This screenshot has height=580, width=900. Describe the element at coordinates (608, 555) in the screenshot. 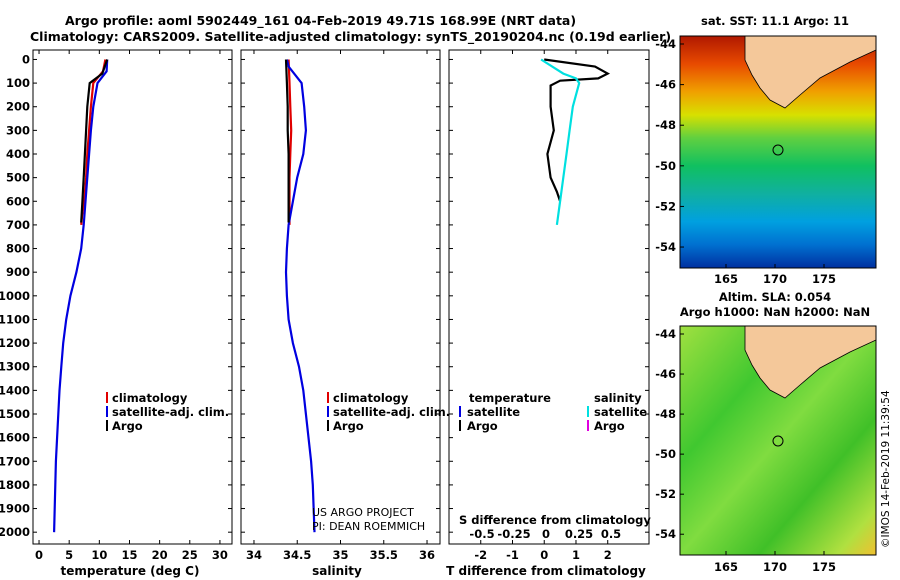

I see `x-tick-label: 2` at that location.